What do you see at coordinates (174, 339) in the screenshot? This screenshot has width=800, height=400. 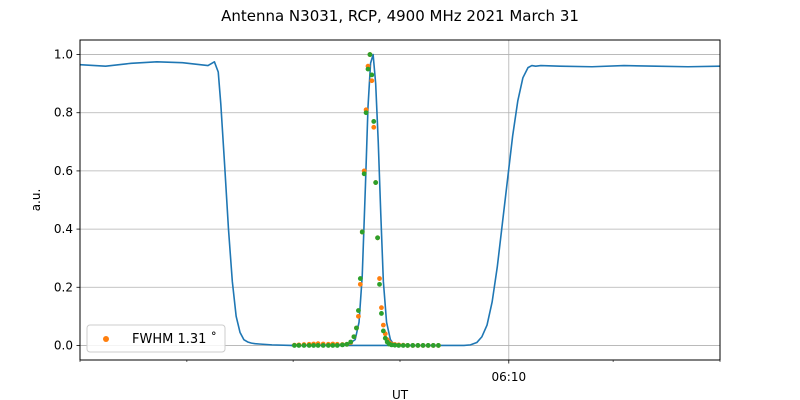 I see `legend-label: FWHM 1.31 ˚` at bounding box center [174, 339].